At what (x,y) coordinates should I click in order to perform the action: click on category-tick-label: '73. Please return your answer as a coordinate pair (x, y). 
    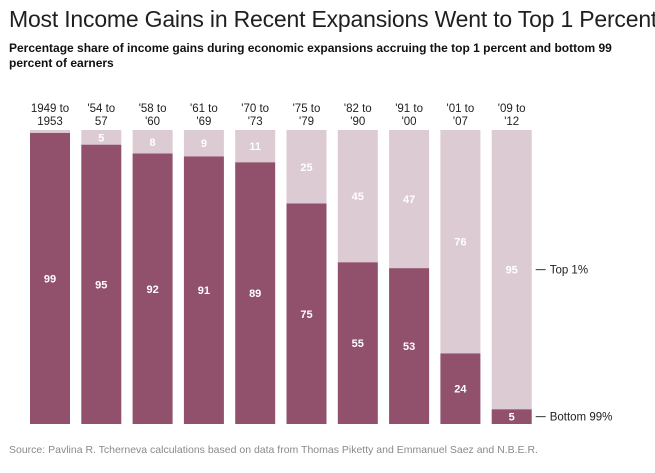
    Looking at the image, I should click on (255, 122).